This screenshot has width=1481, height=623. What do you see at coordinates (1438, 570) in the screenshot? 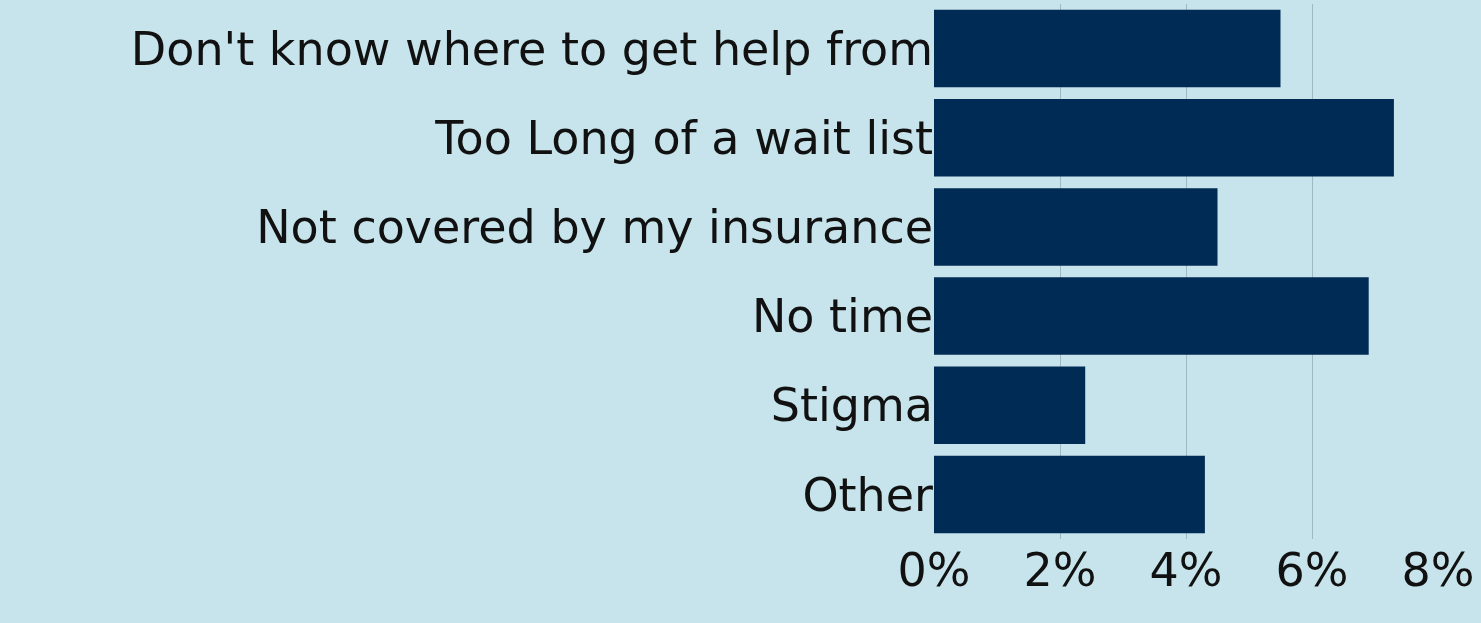
I see `x-tick-label: 8%` at bounding box center [1438, 570].